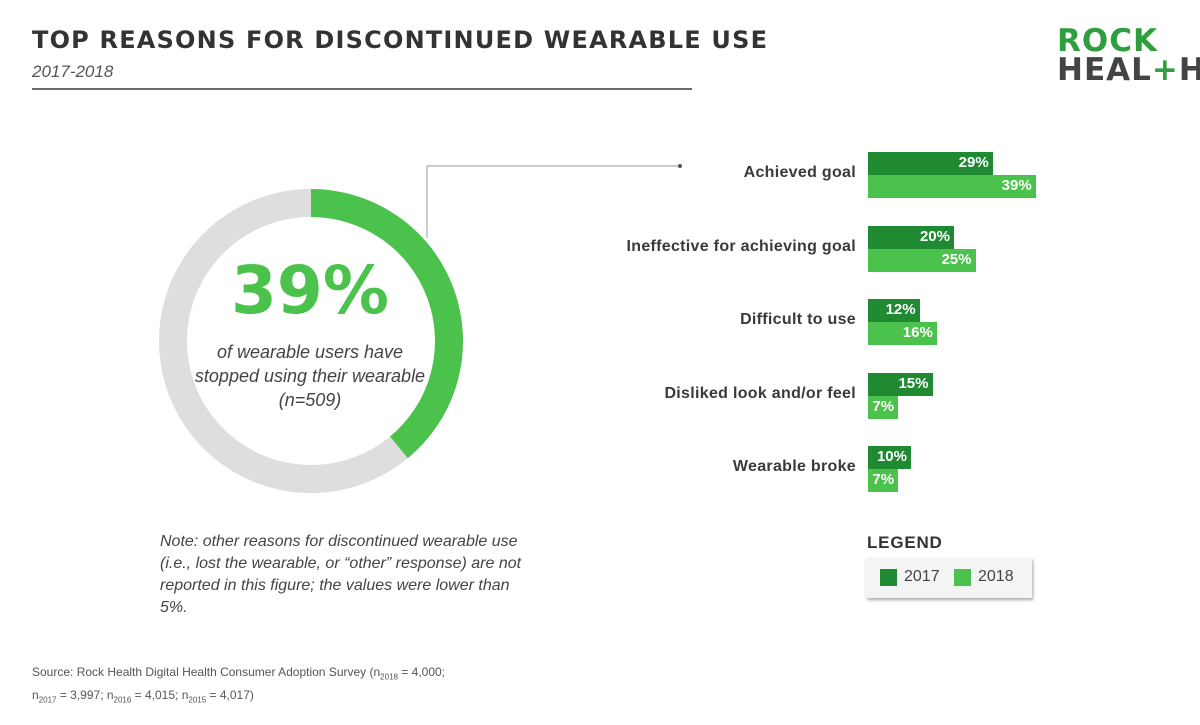 This screenshot has width=1200, height=725. Describe the element at coordinates (900, 309) in the screenshot. I see `bar-value-label: 12%` at that location.